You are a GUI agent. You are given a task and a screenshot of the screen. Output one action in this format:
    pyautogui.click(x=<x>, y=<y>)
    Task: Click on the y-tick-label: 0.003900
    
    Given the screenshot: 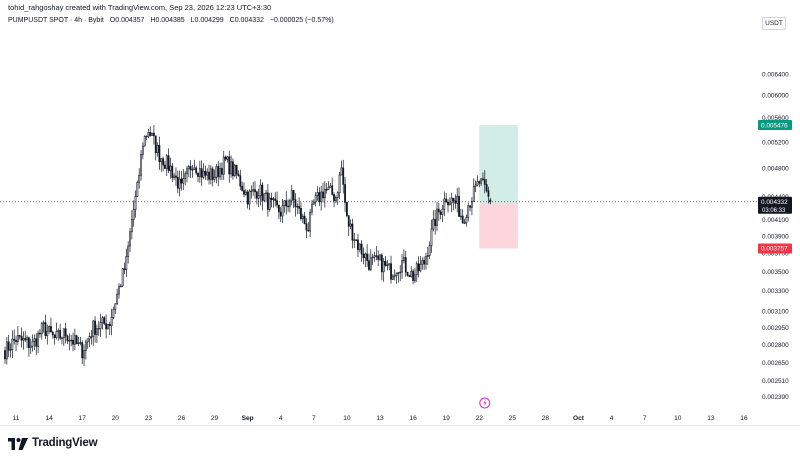 What is the action you would take?
    pyautogui.click(x=775, y=237)
    